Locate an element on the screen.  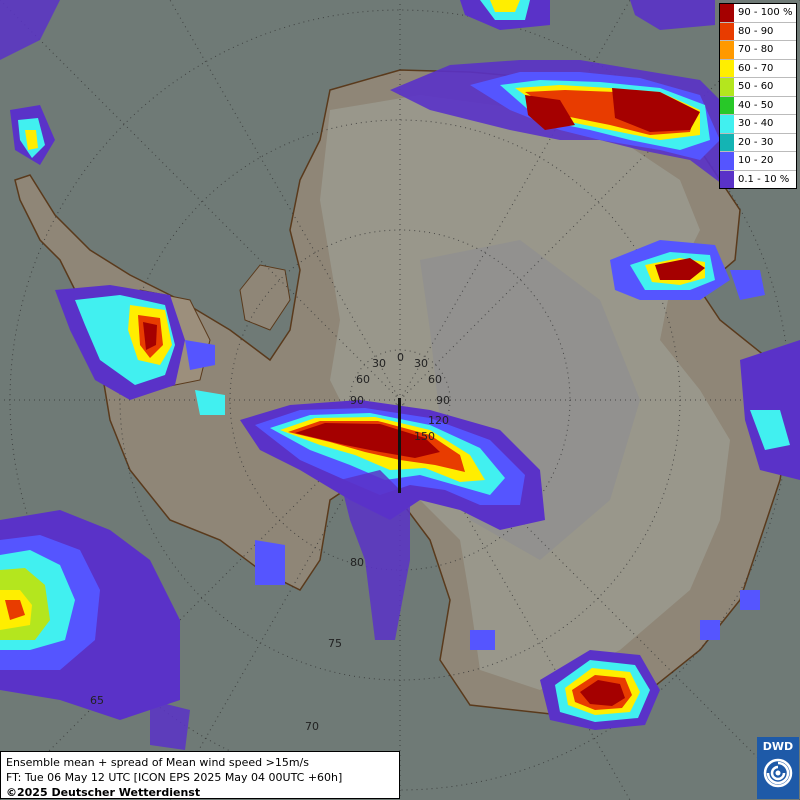
legend-label: 40 - 50 is located at coordinates (756, 105).